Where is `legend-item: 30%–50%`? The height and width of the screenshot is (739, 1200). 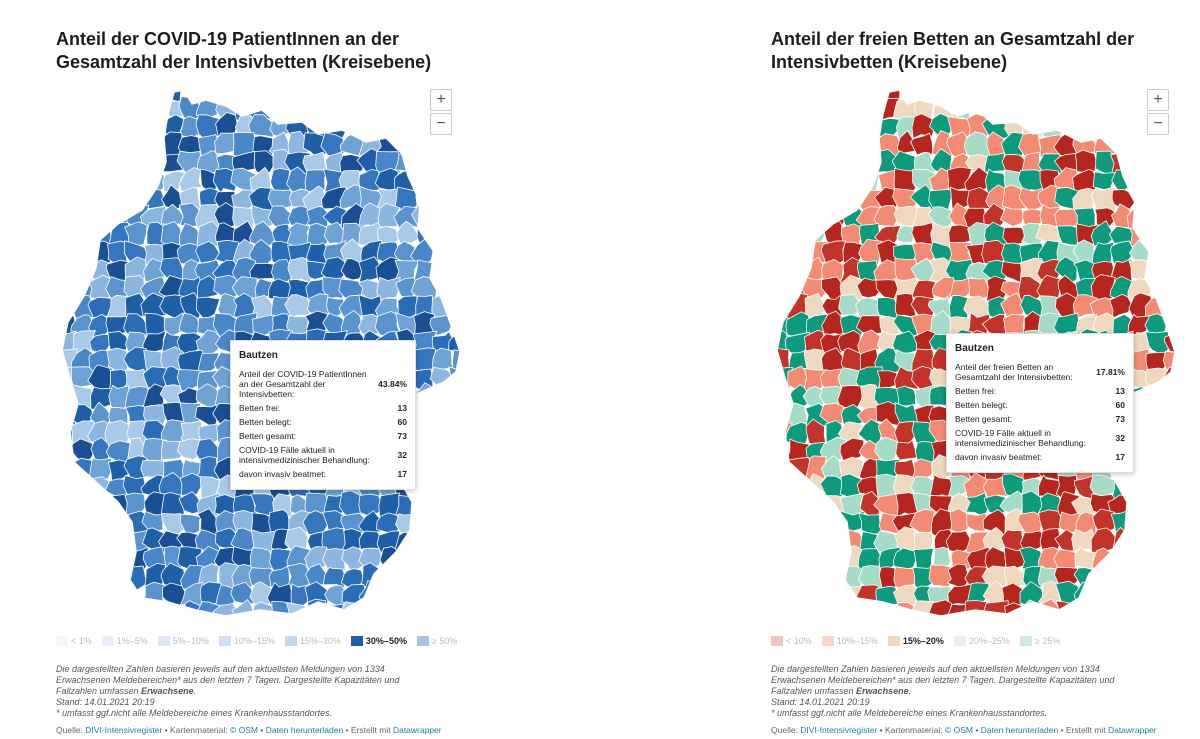
legend-item: 30%–50% is located at coordinates (378, 641).